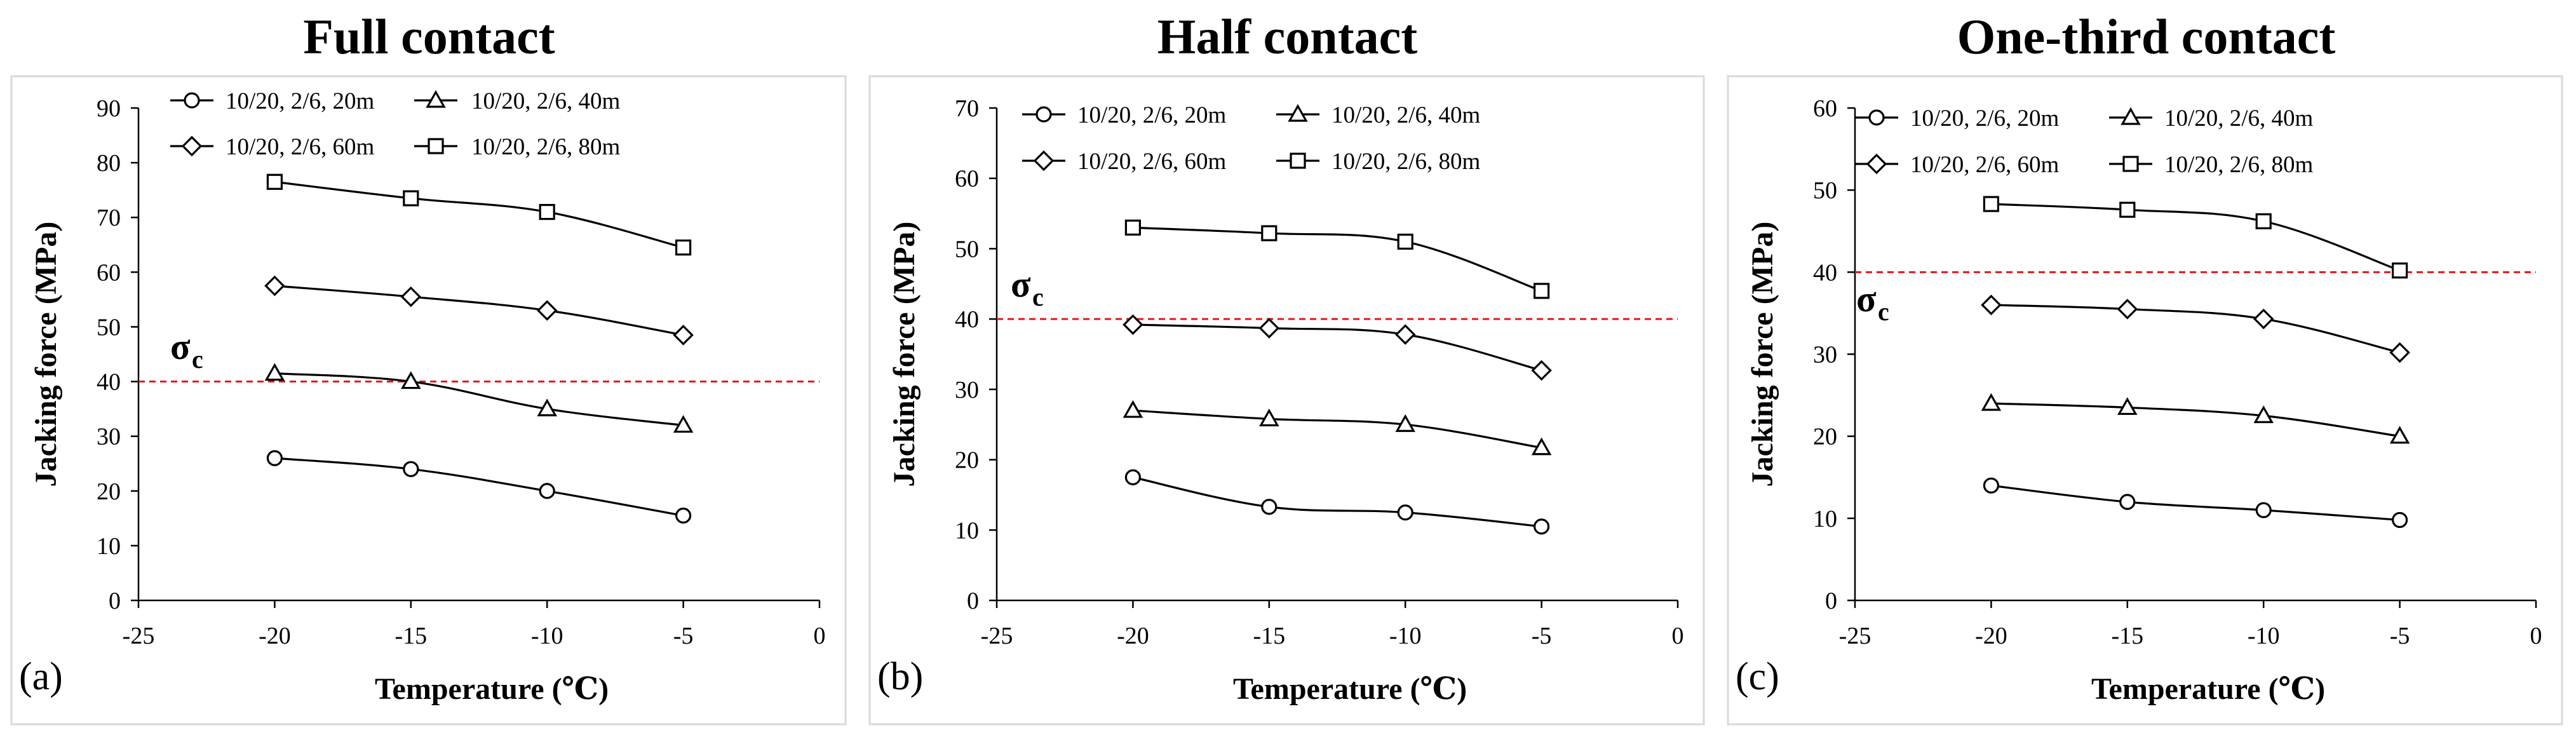 This screenshot has height=737, width=2576. I want to click on y-tick-label: 60, so click(109, 272).